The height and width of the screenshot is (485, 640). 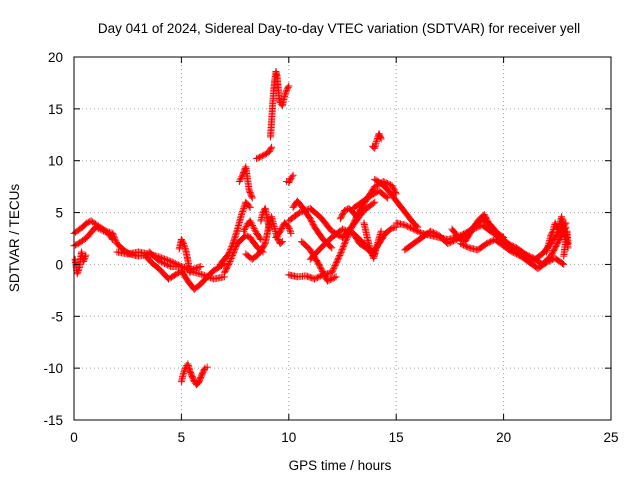 What do you see at coordinates (55, 161) in the screenshot?
I see `y-tick-label: 10` at bounding box center [55, 161].